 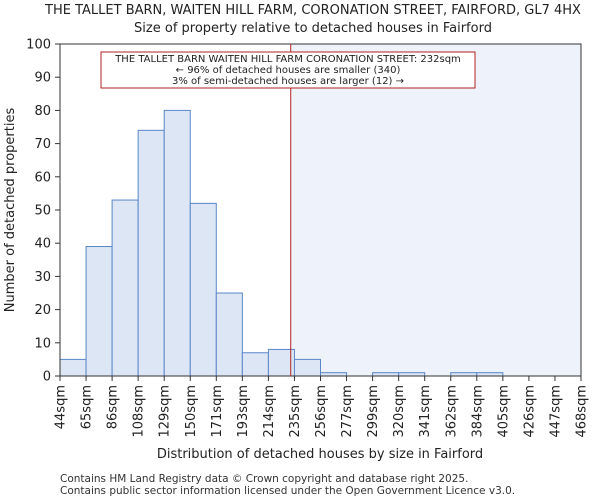 I want to click on y-axis-ticks: 0 10 20 30 40 50 60 70 80 90 100, so click(x=43, y=211).